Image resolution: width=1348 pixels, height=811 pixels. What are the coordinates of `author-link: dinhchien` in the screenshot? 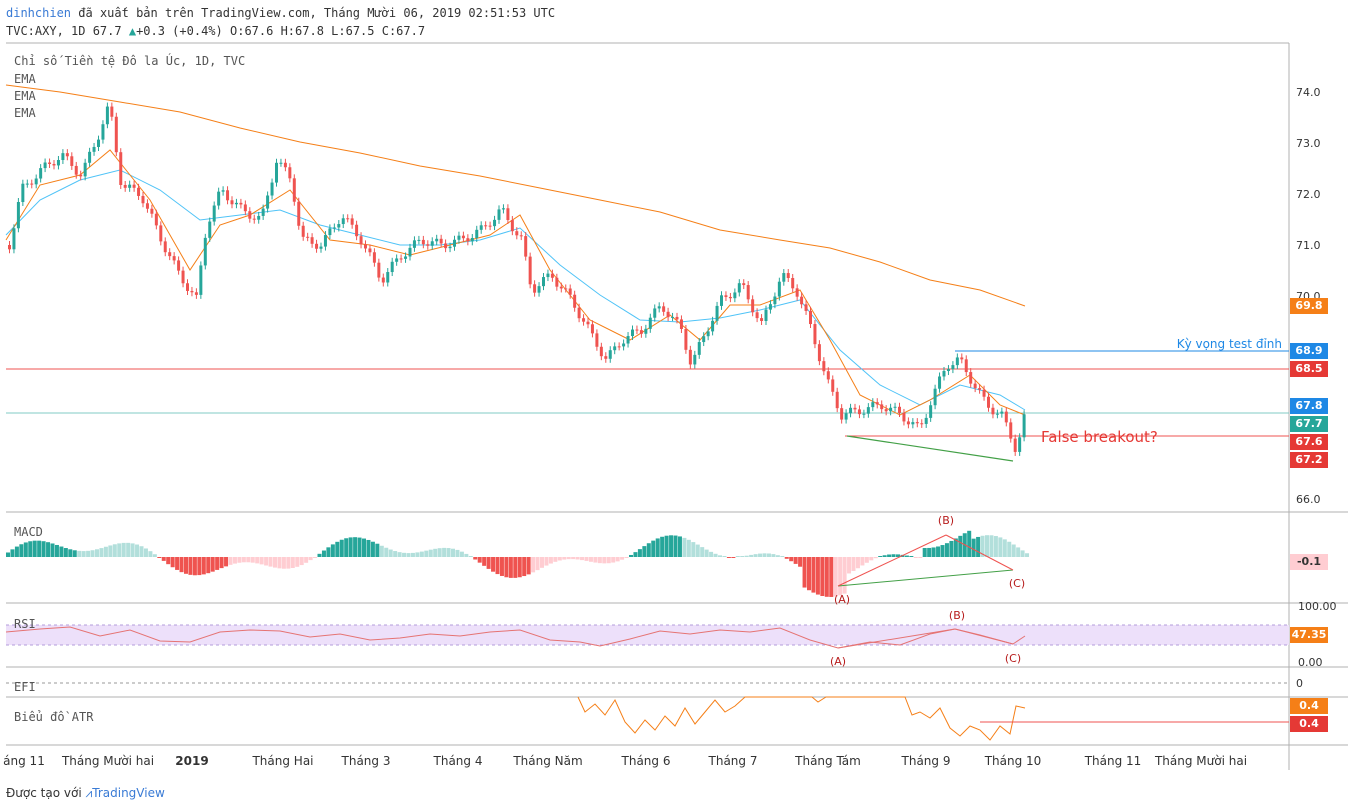 It's located at (39, 13).